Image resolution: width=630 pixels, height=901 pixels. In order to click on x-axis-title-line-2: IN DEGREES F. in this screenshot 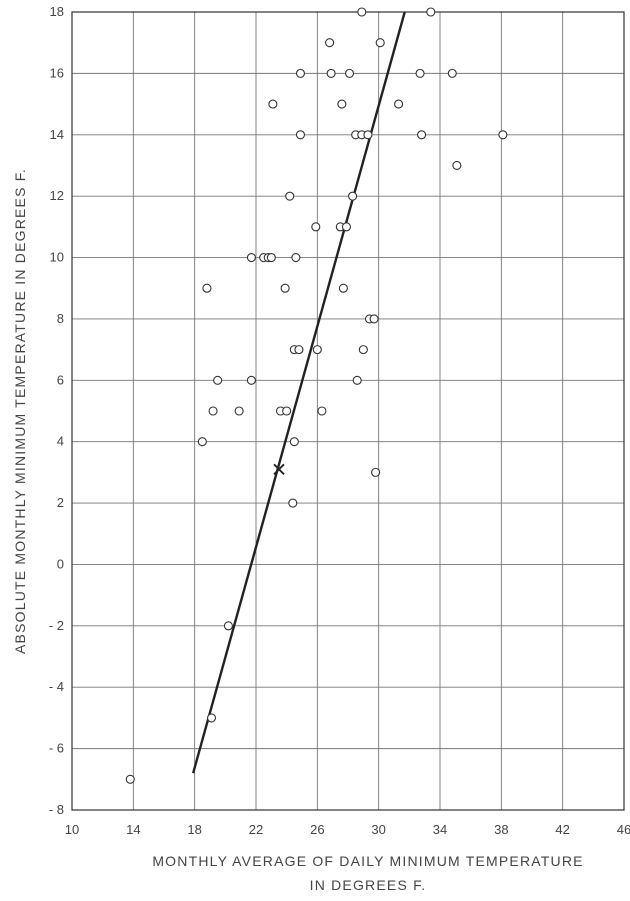, I will do `click(368, 885)`.